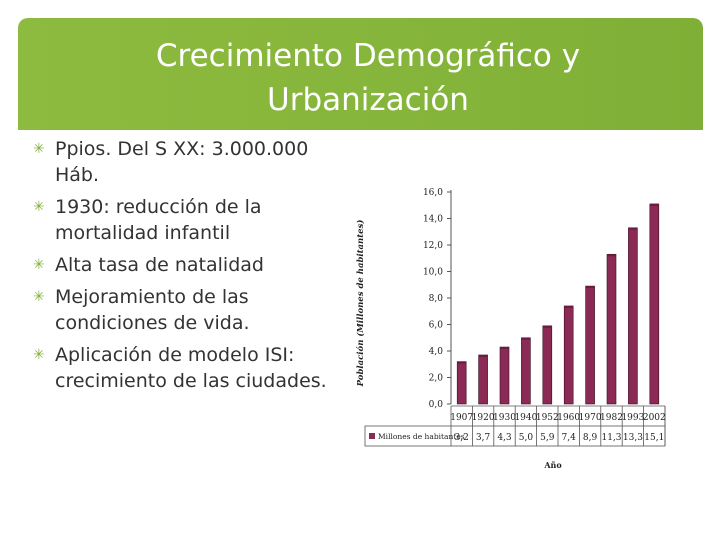  What do you see at coordinates (360, 304) in the screenshot?
I see `y-axis-title: Población (Millones de habitantes)` at bounding box center [360, 304].